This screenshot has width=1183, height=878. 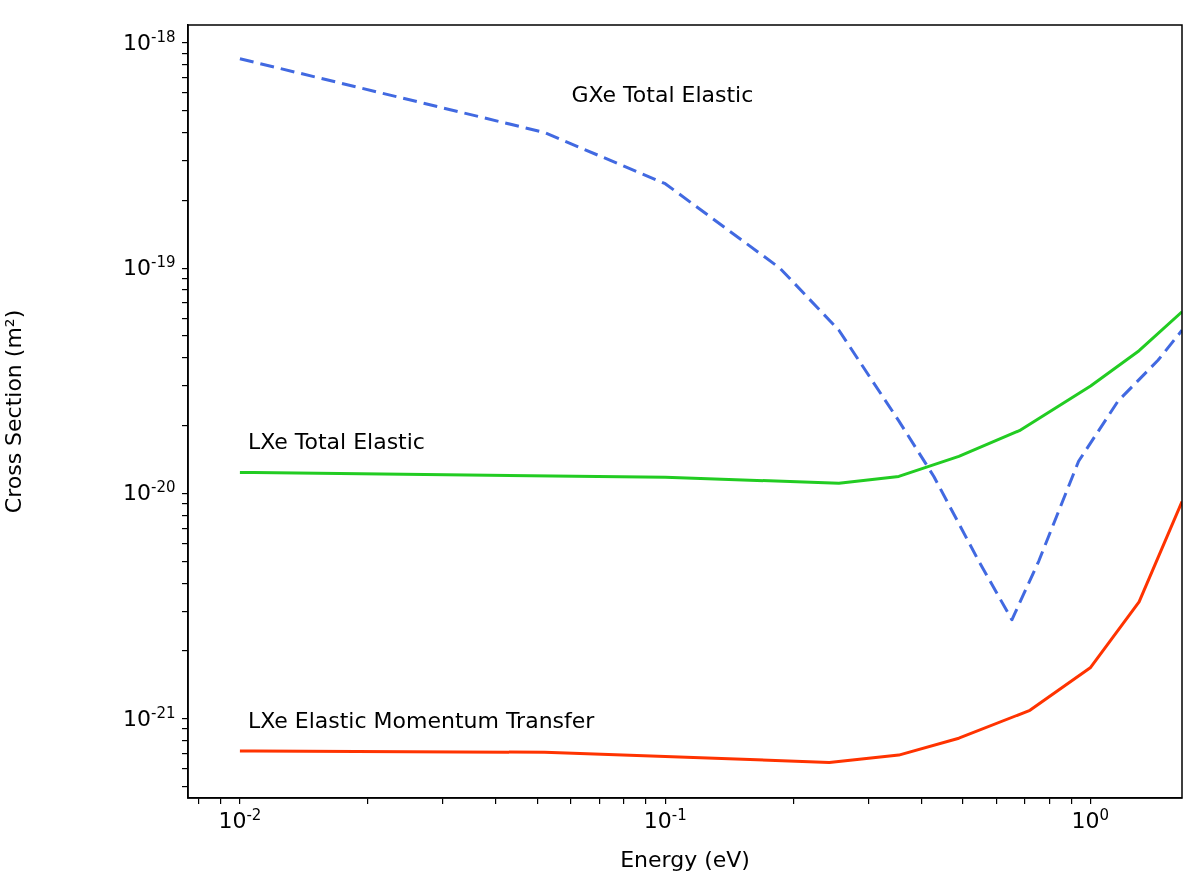 I want to click on series-label: LXe Elastic Momentum Transfer, so click(x=421, y=720).